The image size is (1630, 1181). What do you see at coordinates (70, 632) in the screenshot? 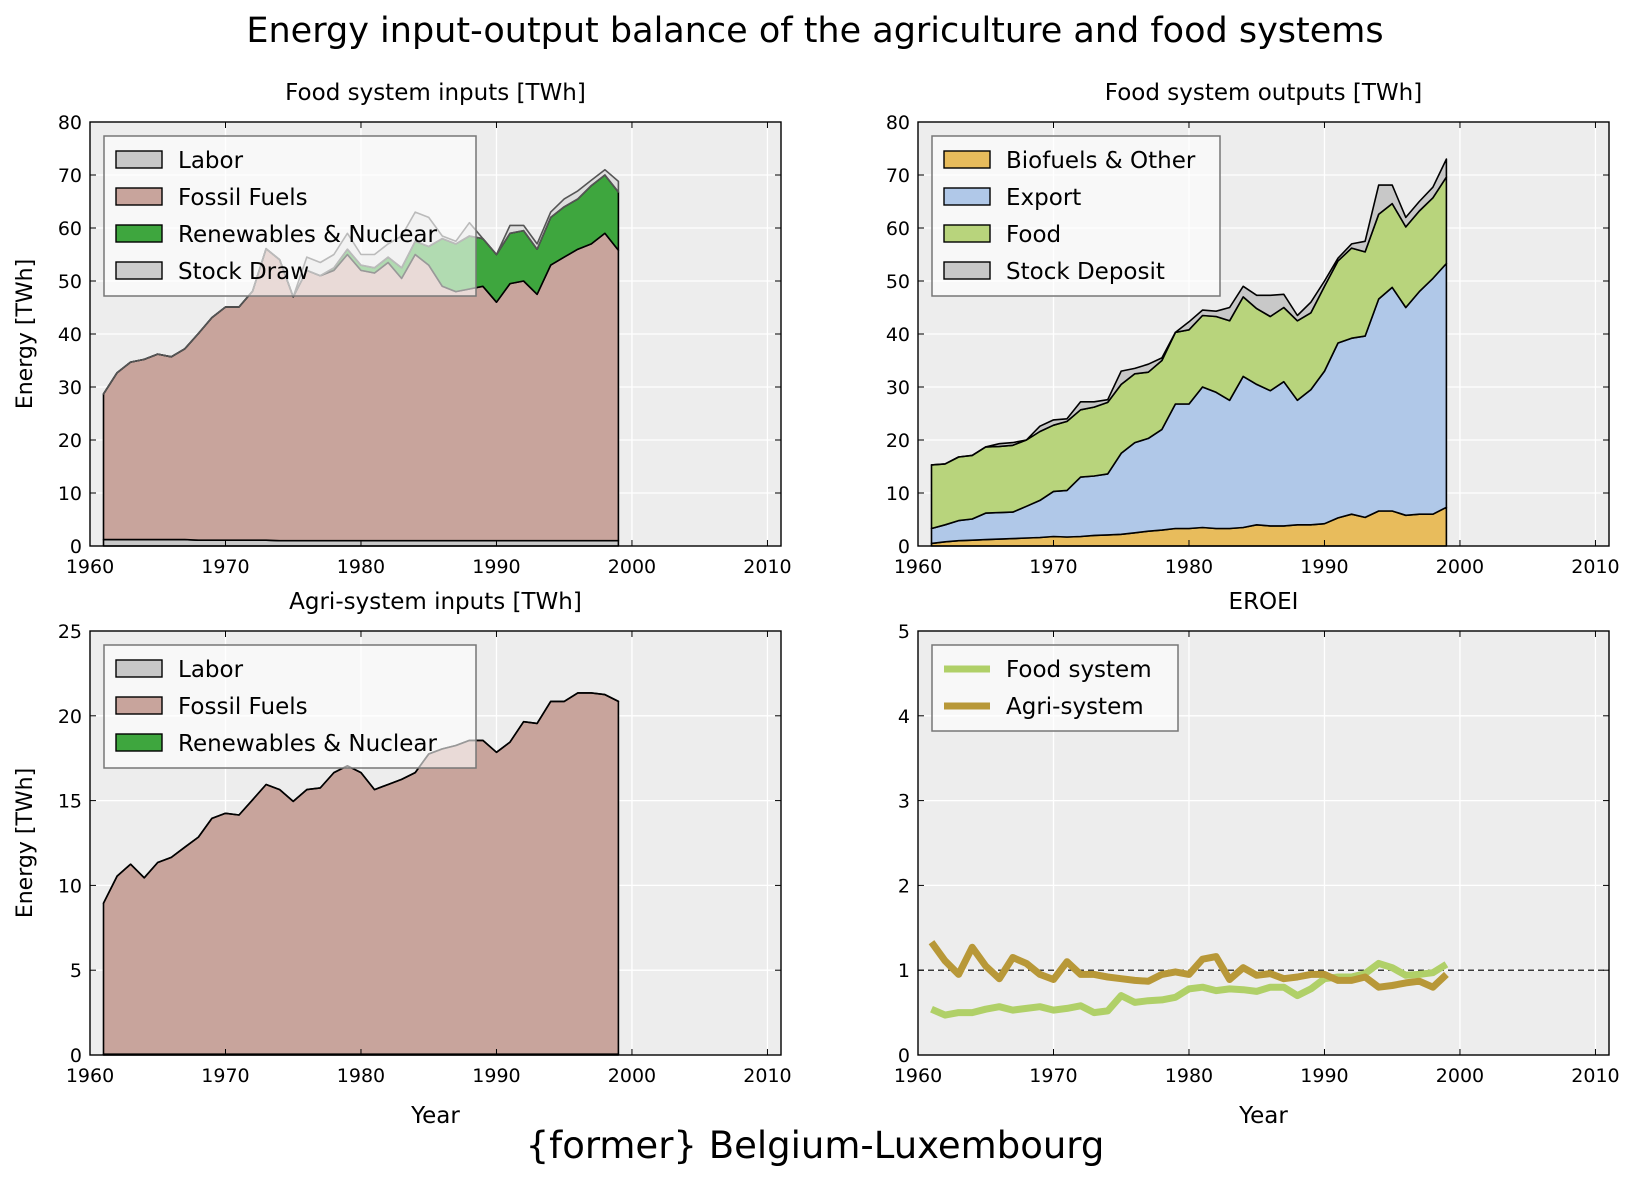
I see `y-tick-label: 25` at bounding box center [70, 632].